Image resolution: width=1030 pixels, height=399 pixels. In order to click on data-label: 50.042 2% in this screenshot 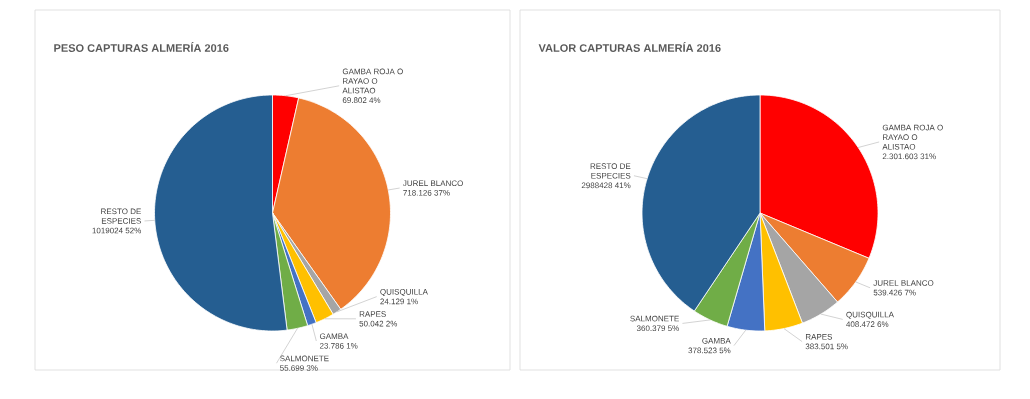, I will do `click(378, 323)`.